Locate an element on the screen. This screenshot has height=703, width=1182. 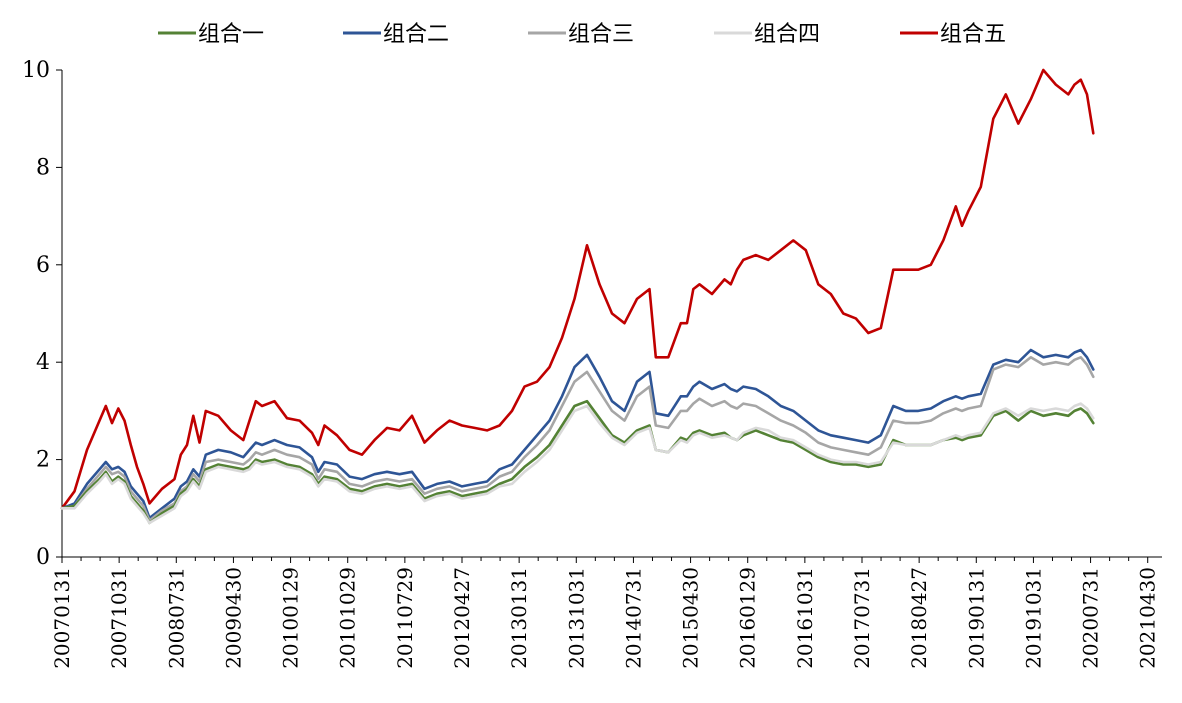
x-tick-label: 20071031 is located at coordinates (119, 618).